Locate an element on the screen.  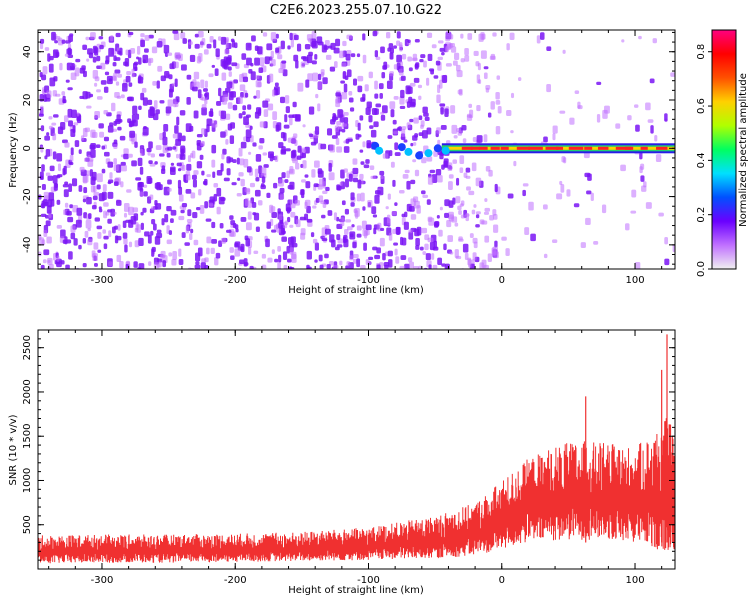
spectrogram-x-tick-label: 100 is located at coordinates (634, 280).